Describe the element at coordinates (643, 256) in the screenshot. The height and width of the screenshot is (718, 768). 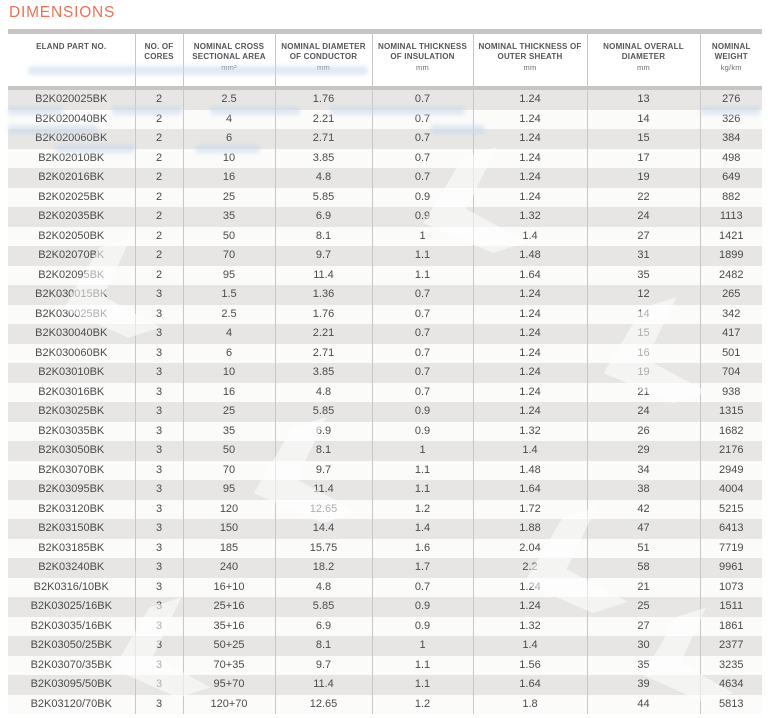
I see `cell: 31` at that location.